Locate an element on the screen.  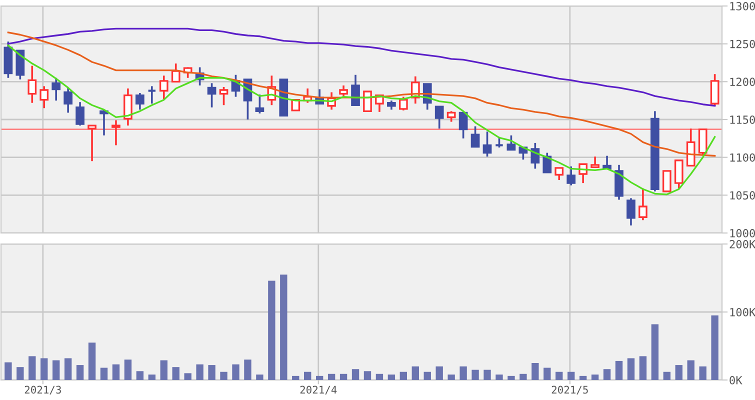
y-tick-label: 1000 is located at coordinates (742, 233).